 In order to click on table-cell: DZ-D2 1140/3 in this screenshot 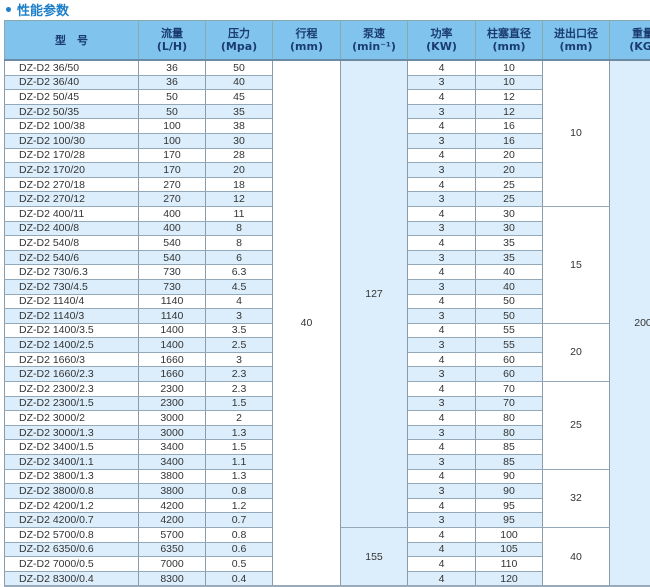, I will do `click(72, 316)`.